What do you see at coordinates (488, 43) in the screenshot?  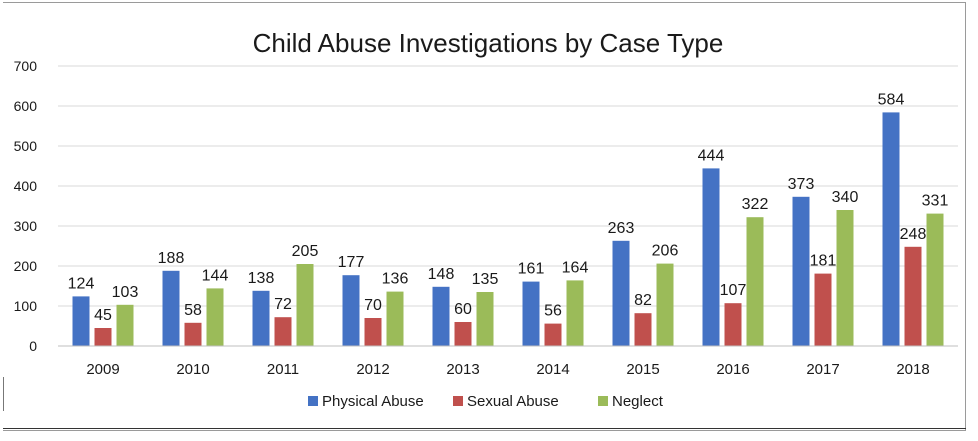 I see `chart-title: Child Abuse Investigations by Case Type` at bounding box center [488, 43].